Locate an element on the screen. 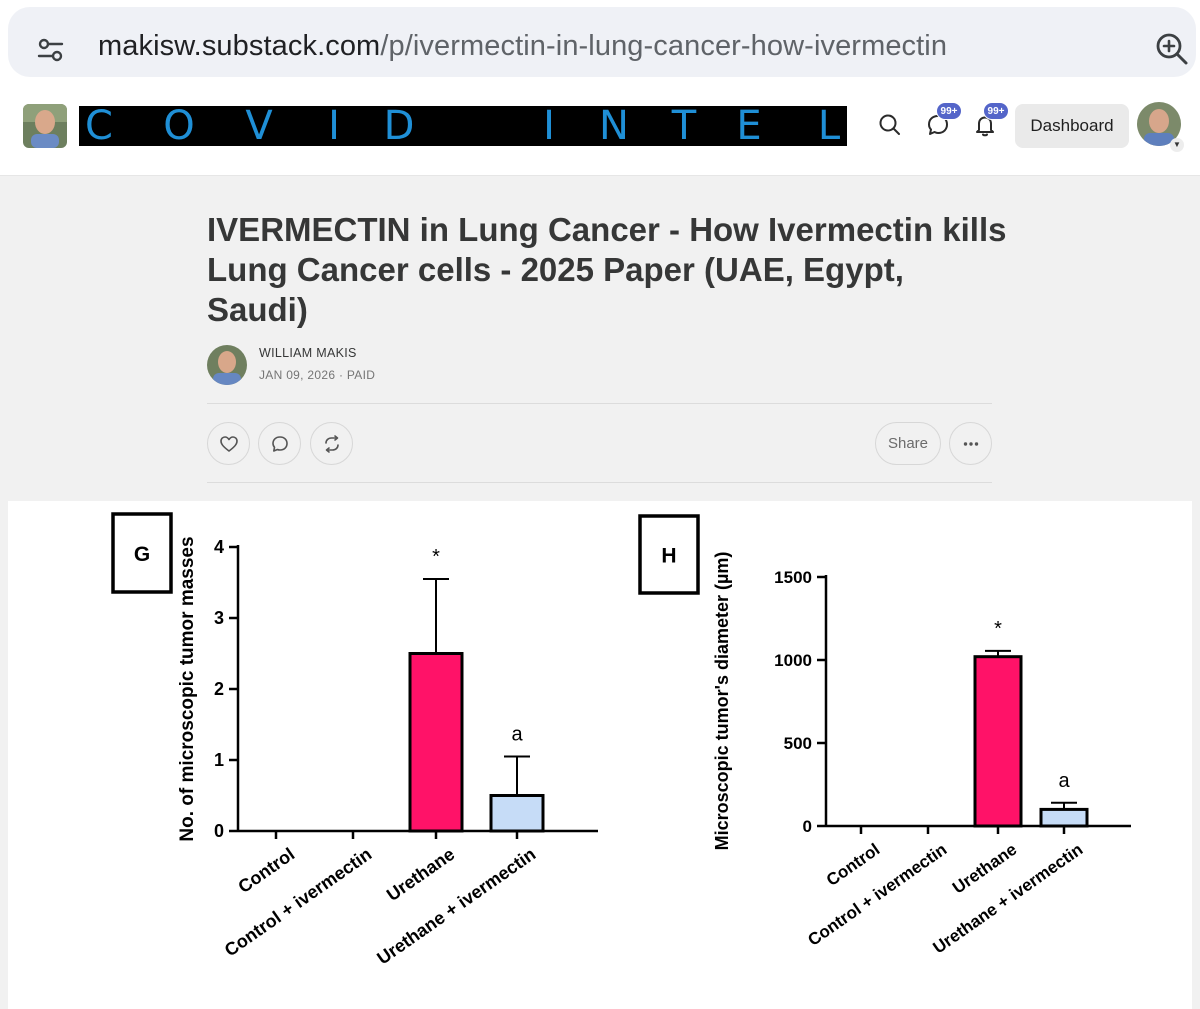 Image resolution: width=1200 pixels, height=1009 pixels. comment-button is located at coordinates (279, 443).